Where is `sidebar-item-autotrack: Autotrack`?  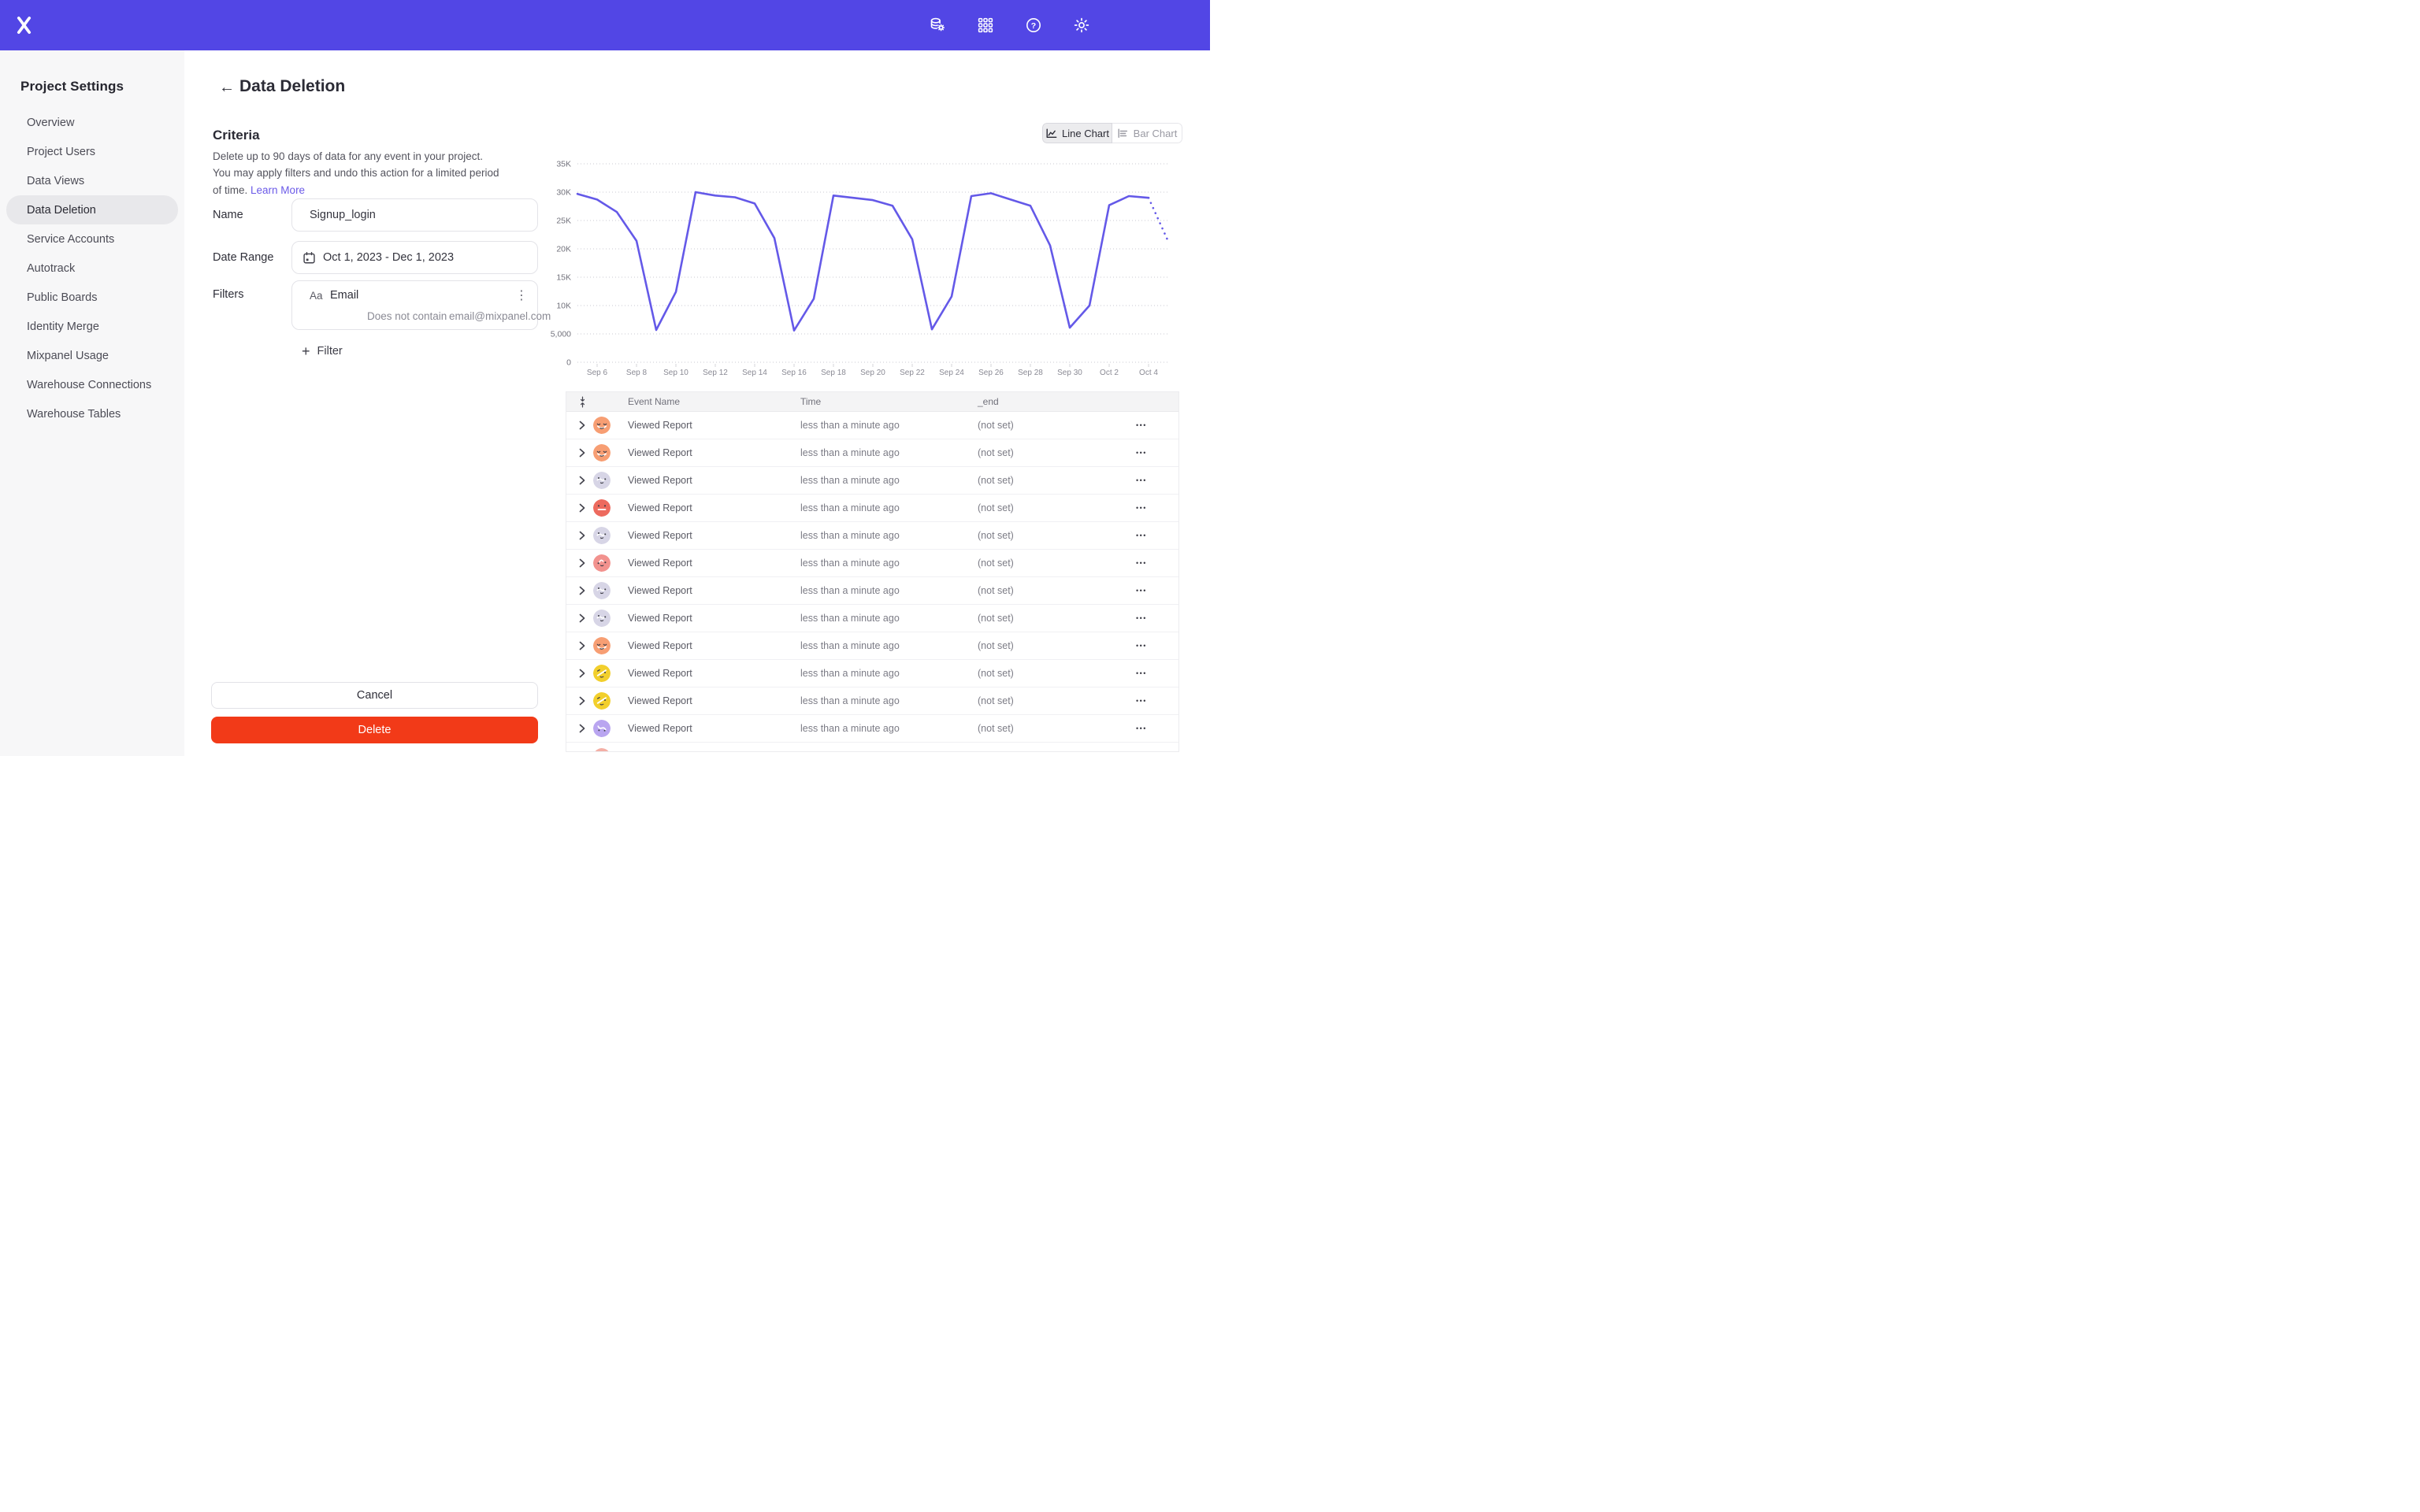 sidebar-item-autotrack: Autotrack is located at coordinates (51, 268).